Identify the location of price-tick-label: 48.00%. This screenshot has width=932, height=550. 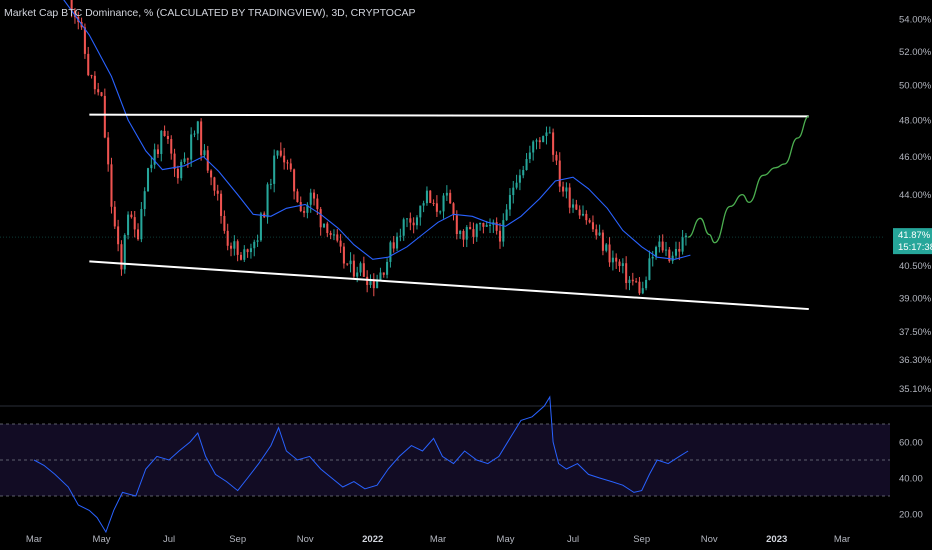
(915, 120).